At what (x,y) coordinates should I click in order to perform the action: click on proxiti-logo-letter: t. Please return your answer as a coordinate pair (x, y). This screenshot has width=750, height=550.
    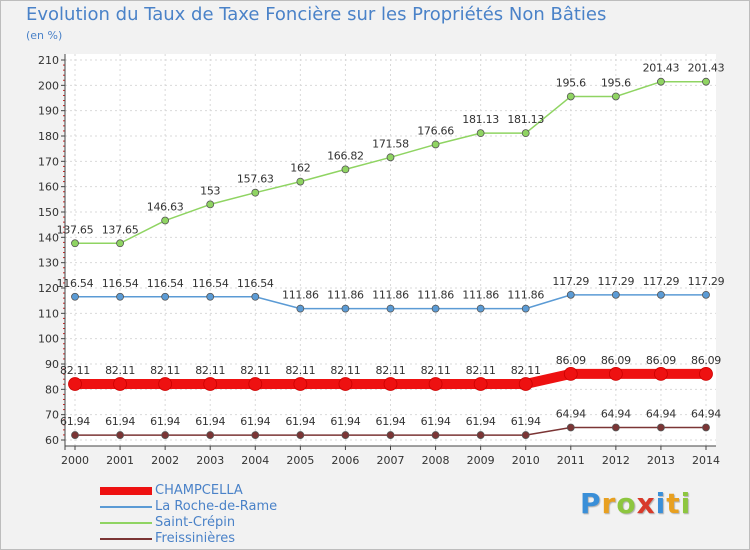
    Looking at the image, I should click on (673, 503).